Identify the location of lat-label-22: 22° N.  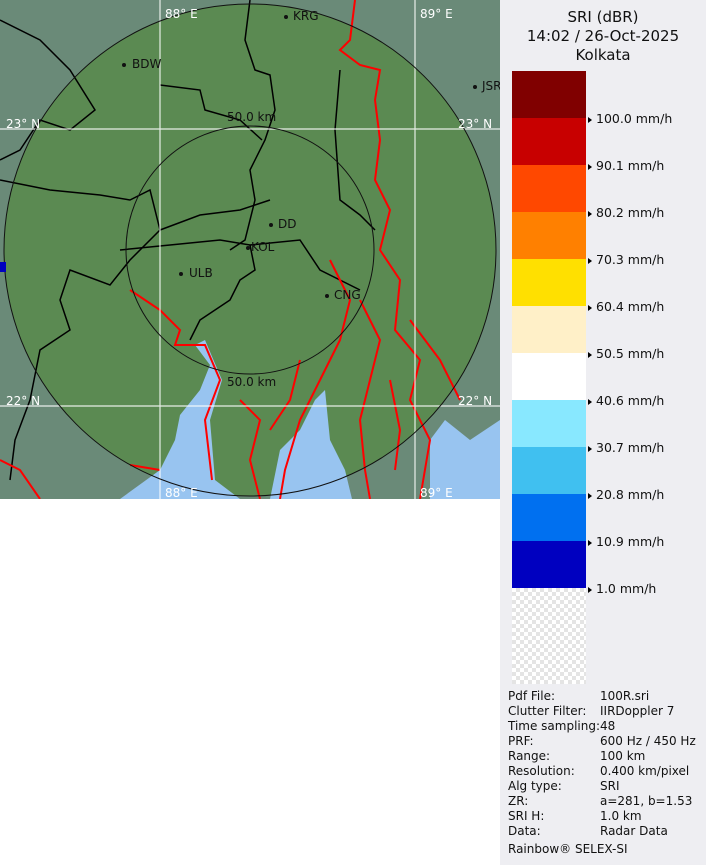
(23, 401).